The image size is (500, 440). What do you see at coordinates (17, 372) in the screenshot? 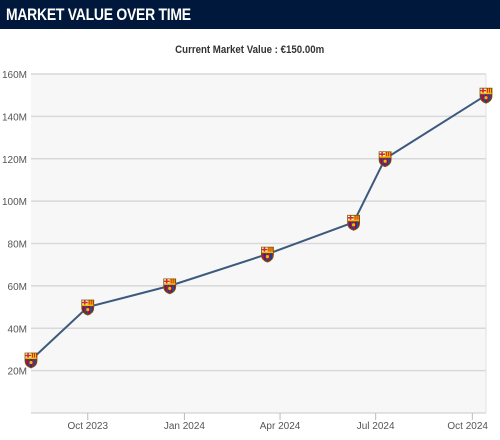
I see `y-tick-label: 20M` at bounding box center [17, 372].